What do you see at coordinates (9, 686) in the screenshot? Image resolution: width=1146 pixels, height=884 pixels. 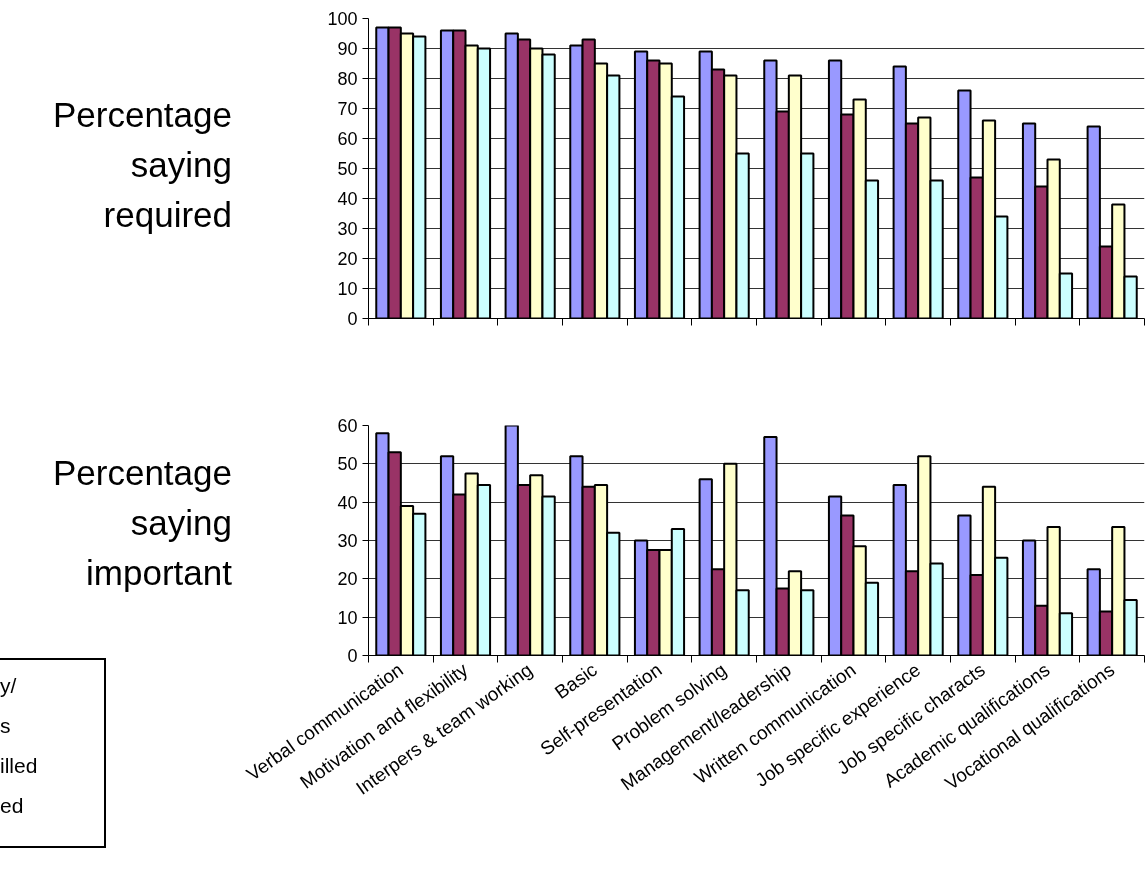 I see `text: y/` at bounding box center [9, 686].